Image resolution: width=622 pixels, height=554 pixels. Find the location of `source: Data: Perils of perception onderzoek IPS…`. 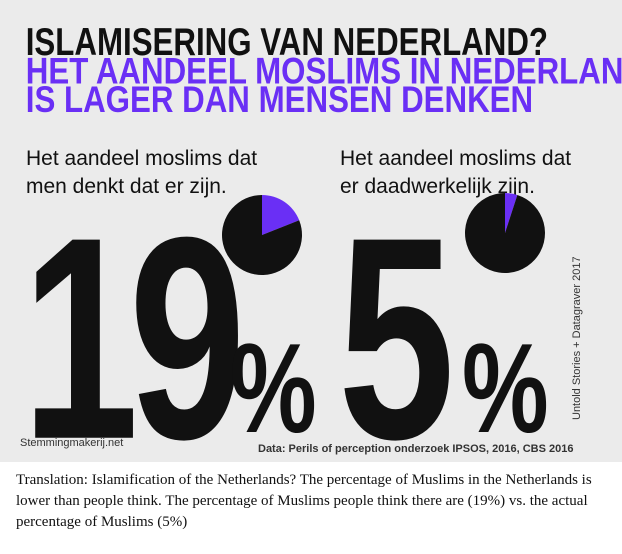

source: Data: Perils of perception onderzoek IPS… is located at coordinates (415, 449).